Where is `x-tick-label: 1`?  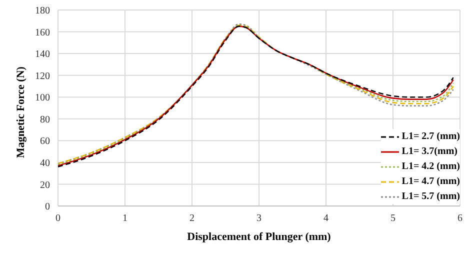 x-tick-label: 1 is located at coordinates (125, 218).